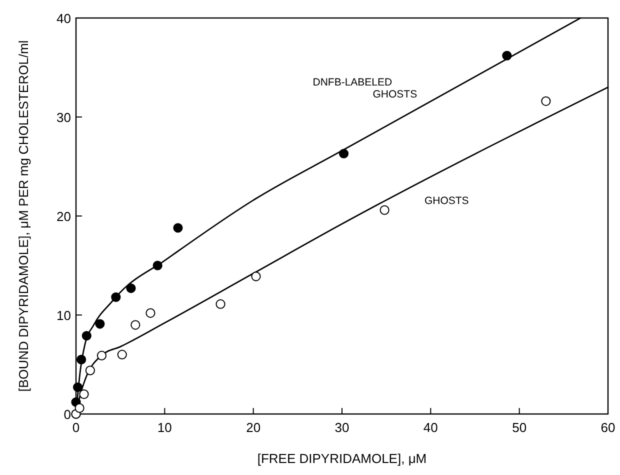 The height and width of the screenshot is (475, 620). What do you see at coordinates (342, 427) in the screenshot?
I see `x-tick-label: 30` at bounding box center [342, 427].